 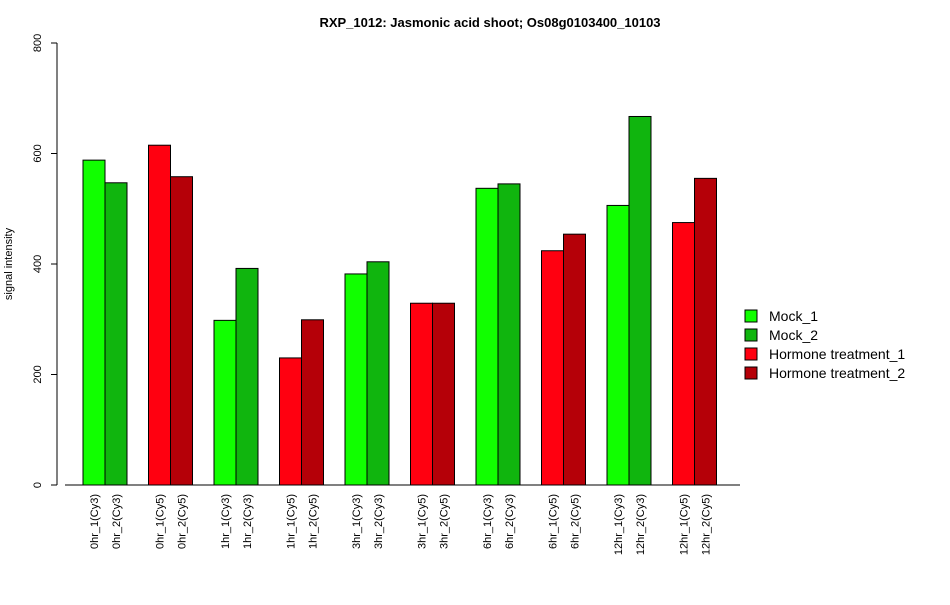 I want to click on x-tick-label: 6hr_1(Cy3), so click(x=488, y=521).